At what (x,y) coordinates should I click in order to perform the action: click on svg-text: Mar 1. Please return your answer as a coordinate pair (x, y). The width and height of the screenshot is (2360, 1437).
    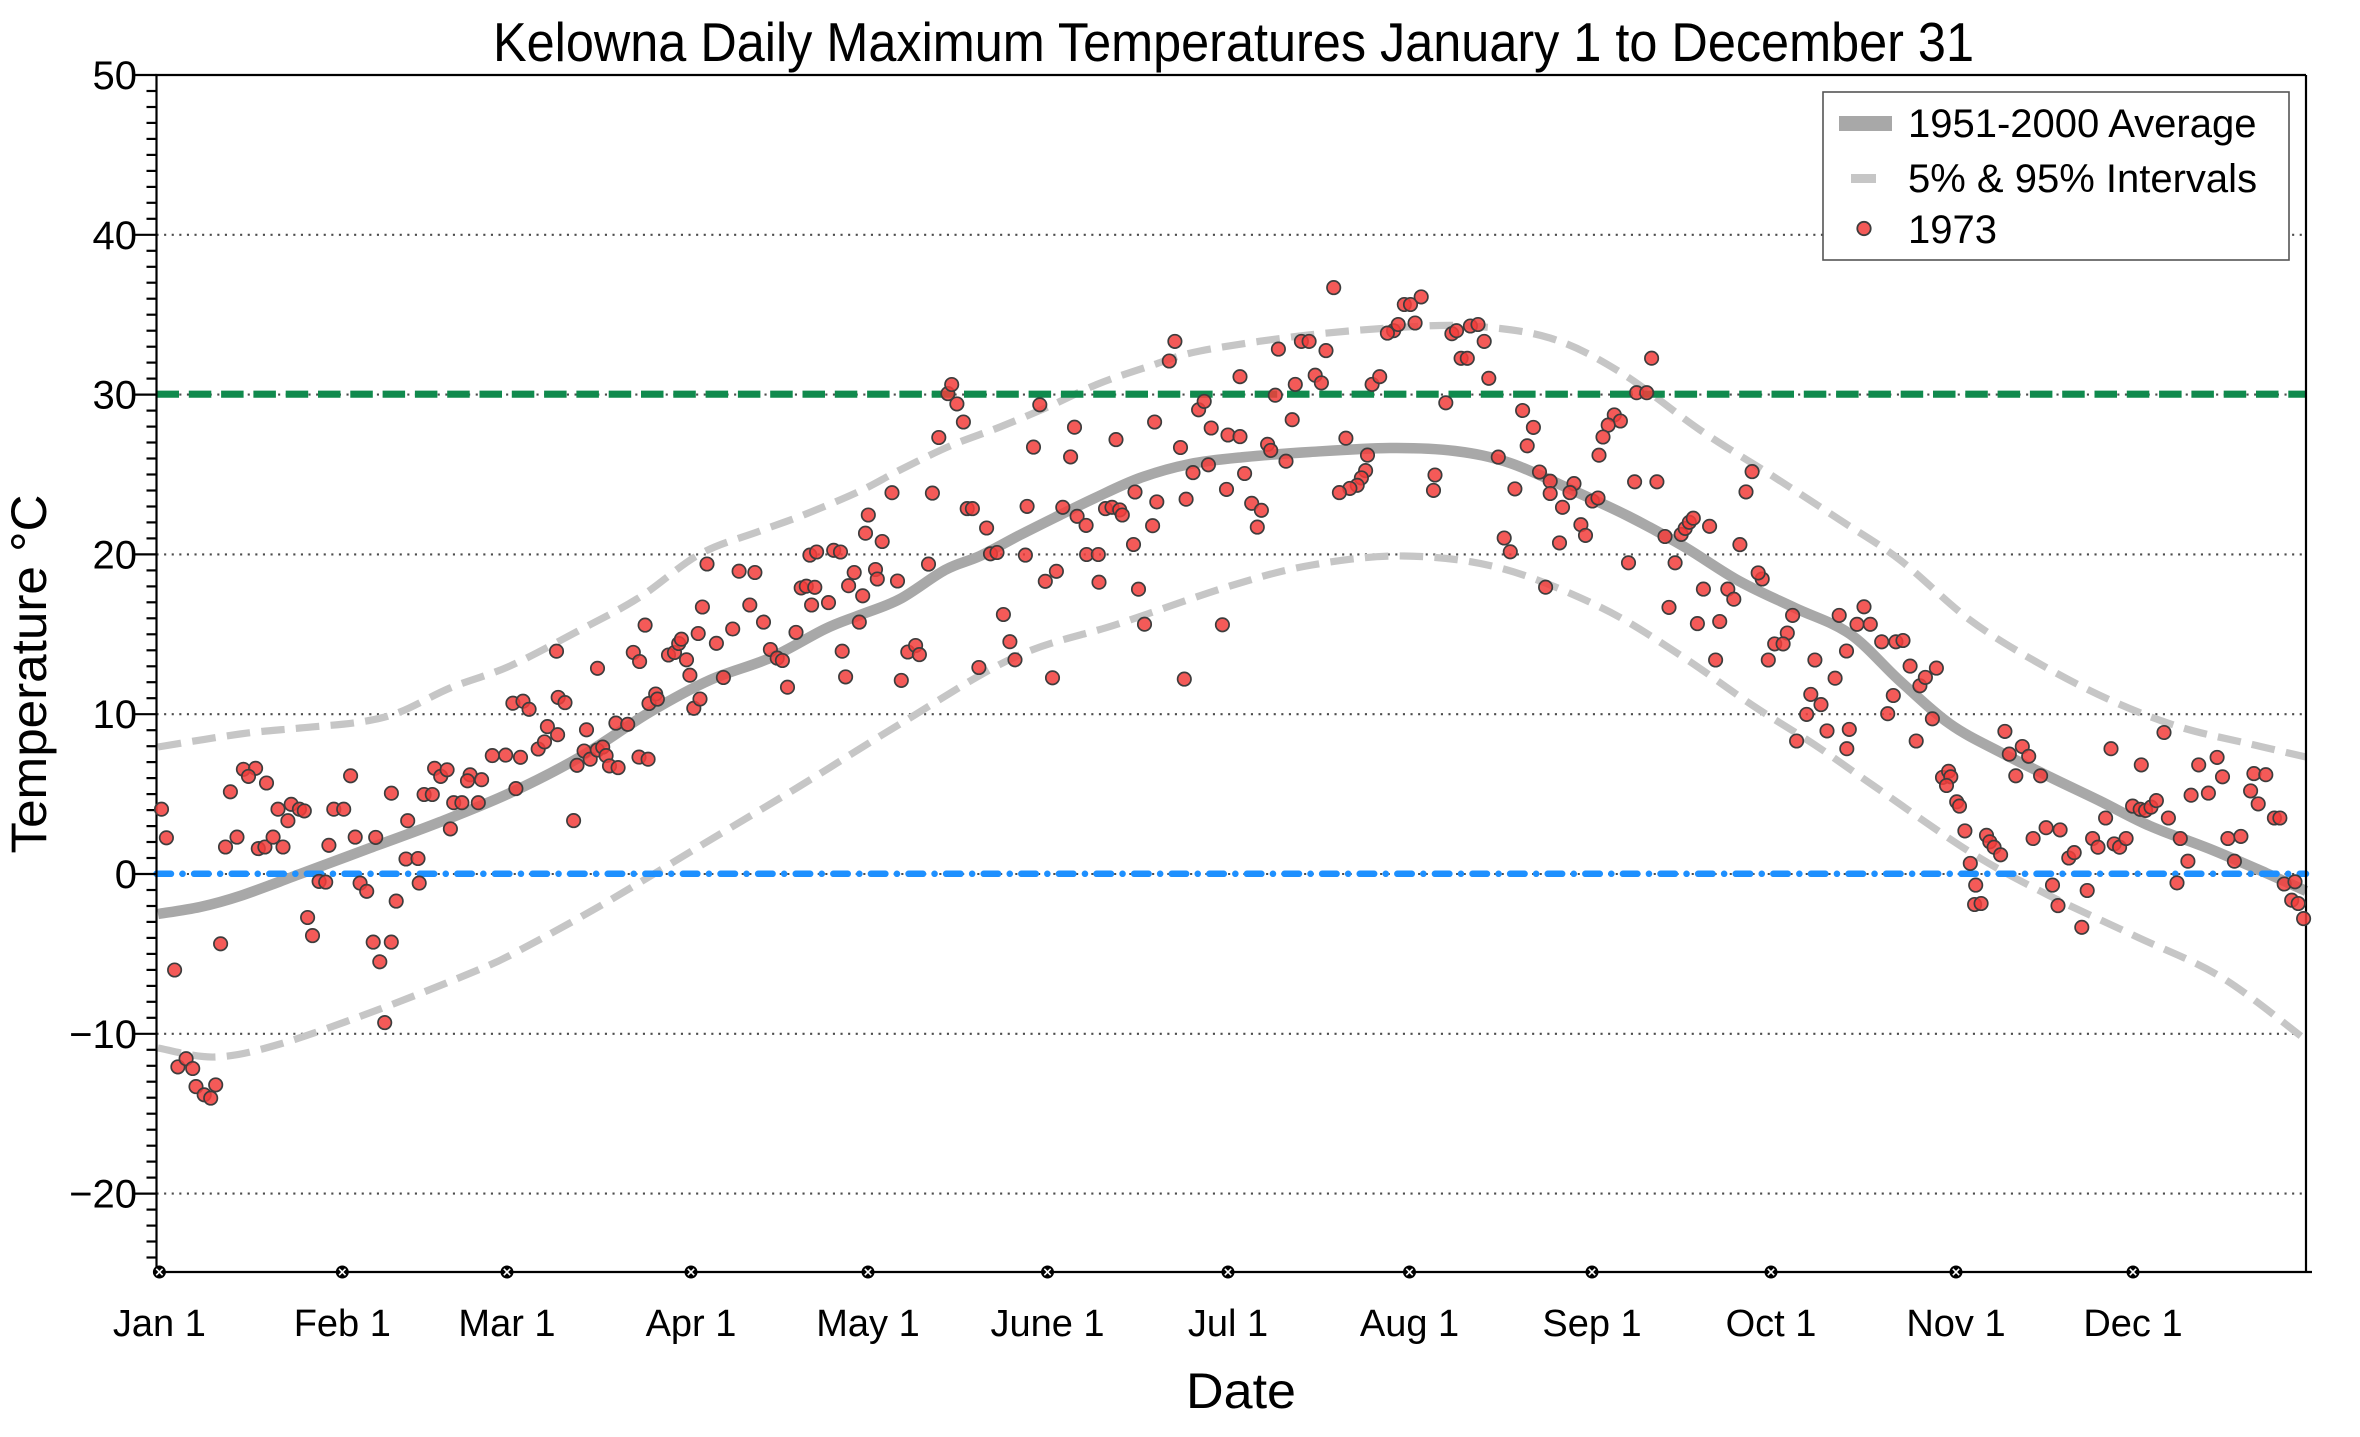
    Looking at the image, I should click on (506, 1324).